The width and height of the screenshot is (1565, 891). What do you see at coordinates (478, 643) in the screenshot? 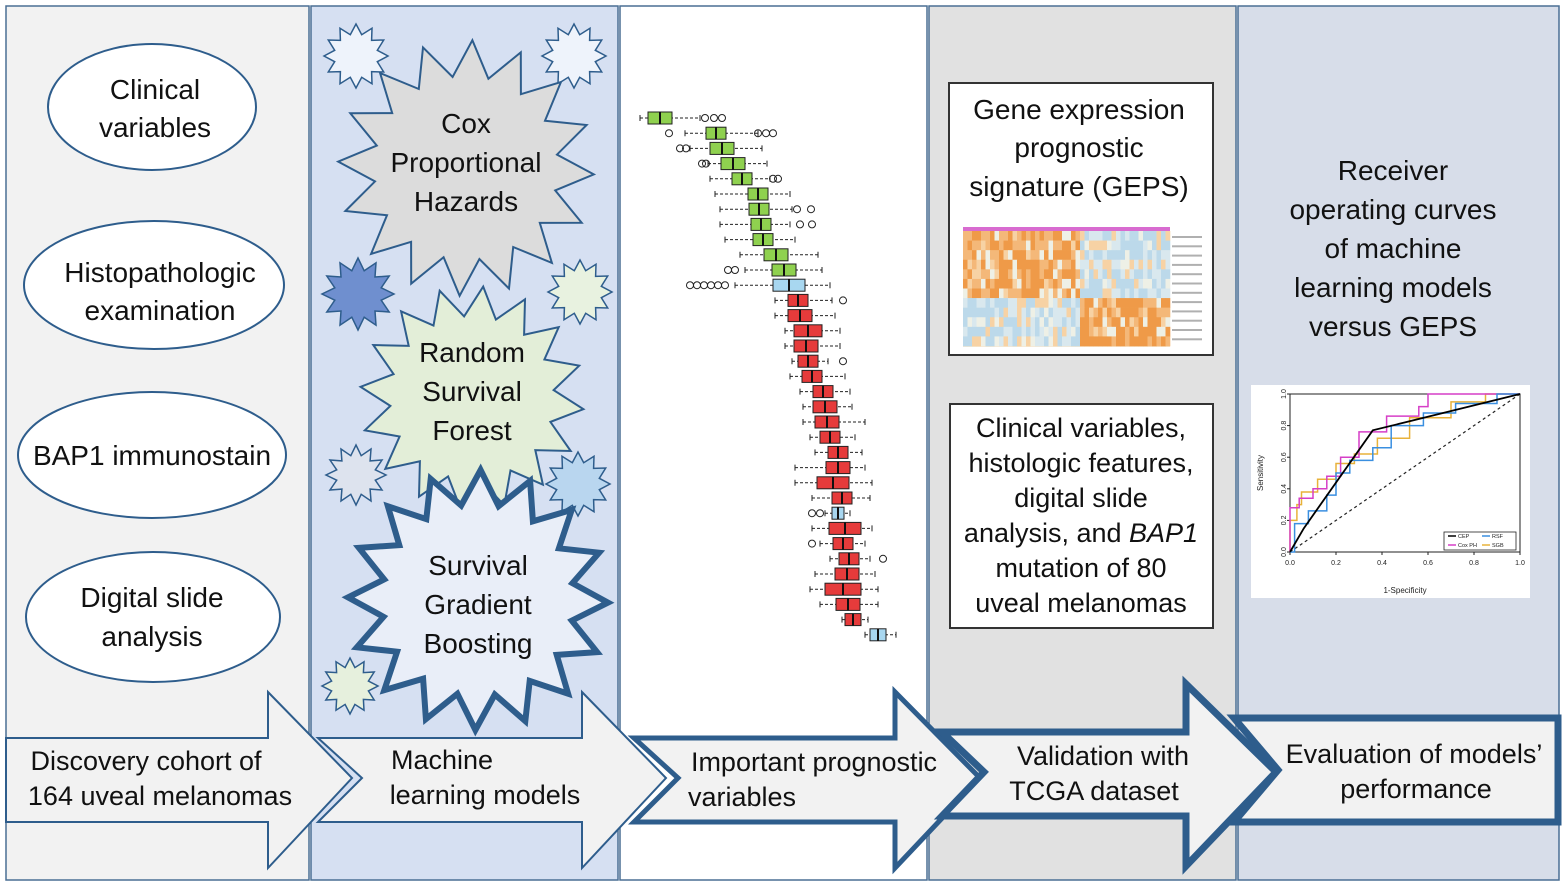
I see `model-sgb-line-3: Boosting` at bounding box center [478, 643].